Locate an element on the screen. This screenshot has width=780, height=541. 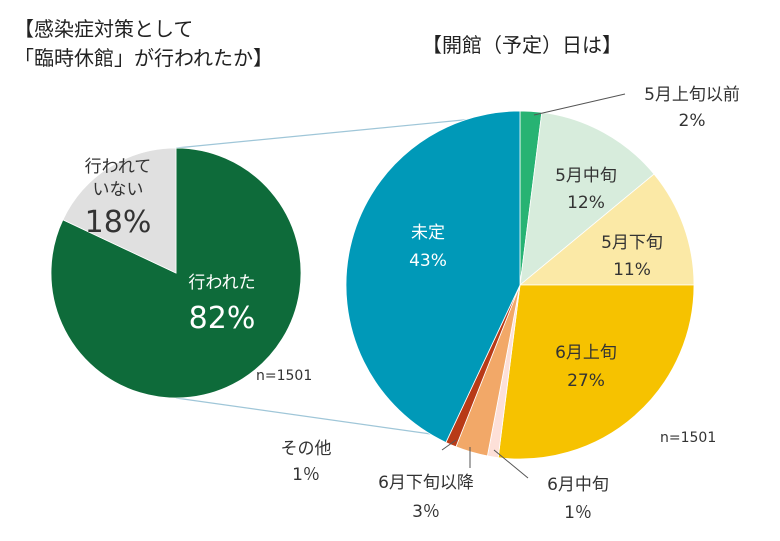
right-n-label: n=1501 is located at coordinates (688, 438).